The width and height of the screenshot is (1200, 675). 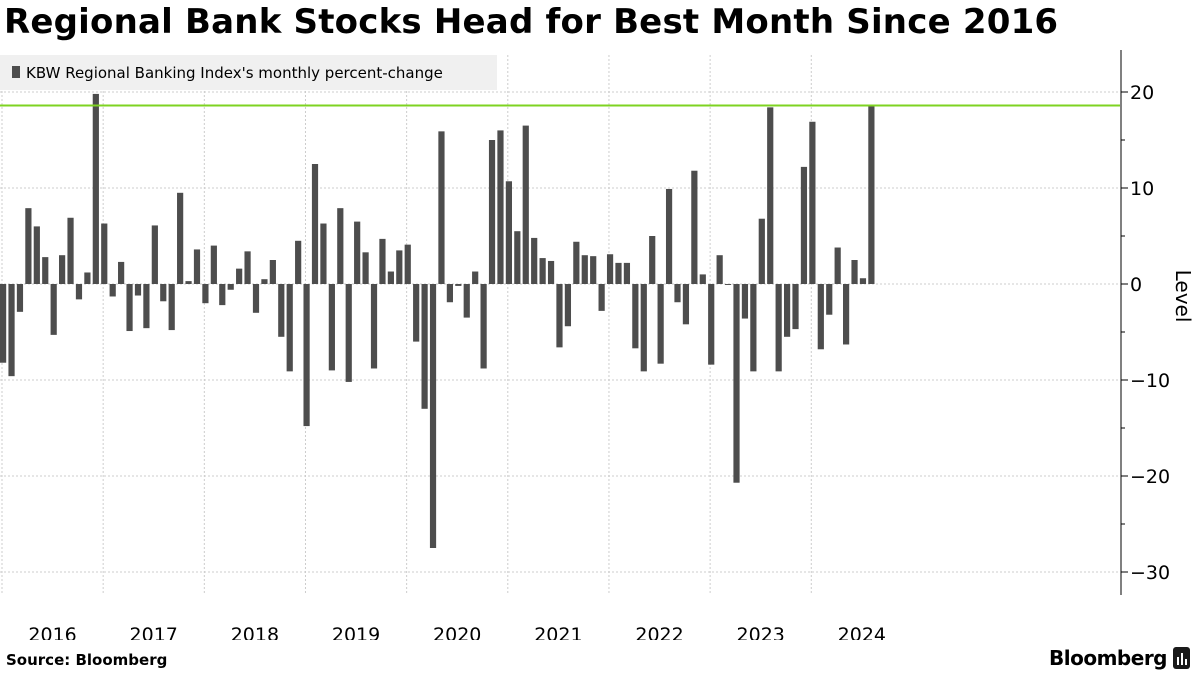 I want to click on x-tick-label: 2023, so click(x=761, y=632).